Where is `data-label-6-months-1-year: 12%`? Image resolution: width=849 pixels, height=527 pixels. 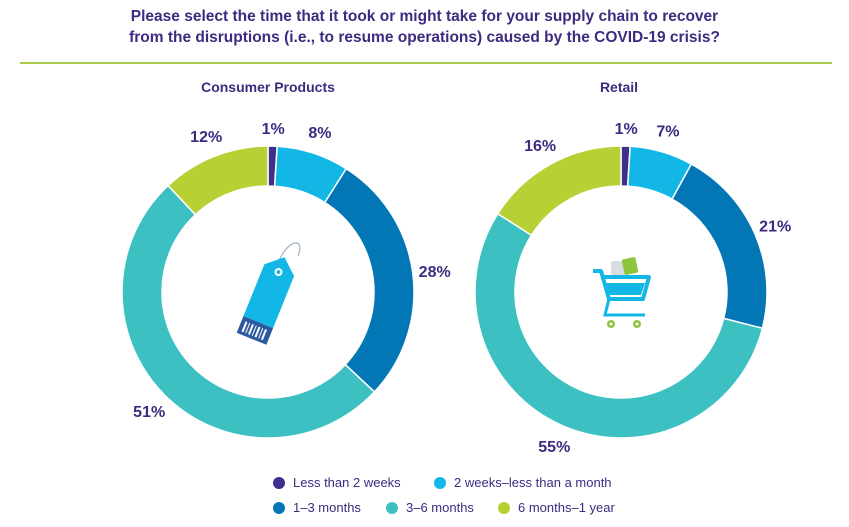 data-label-6-months-1-year: 12% is located at coordinates (206, 137).